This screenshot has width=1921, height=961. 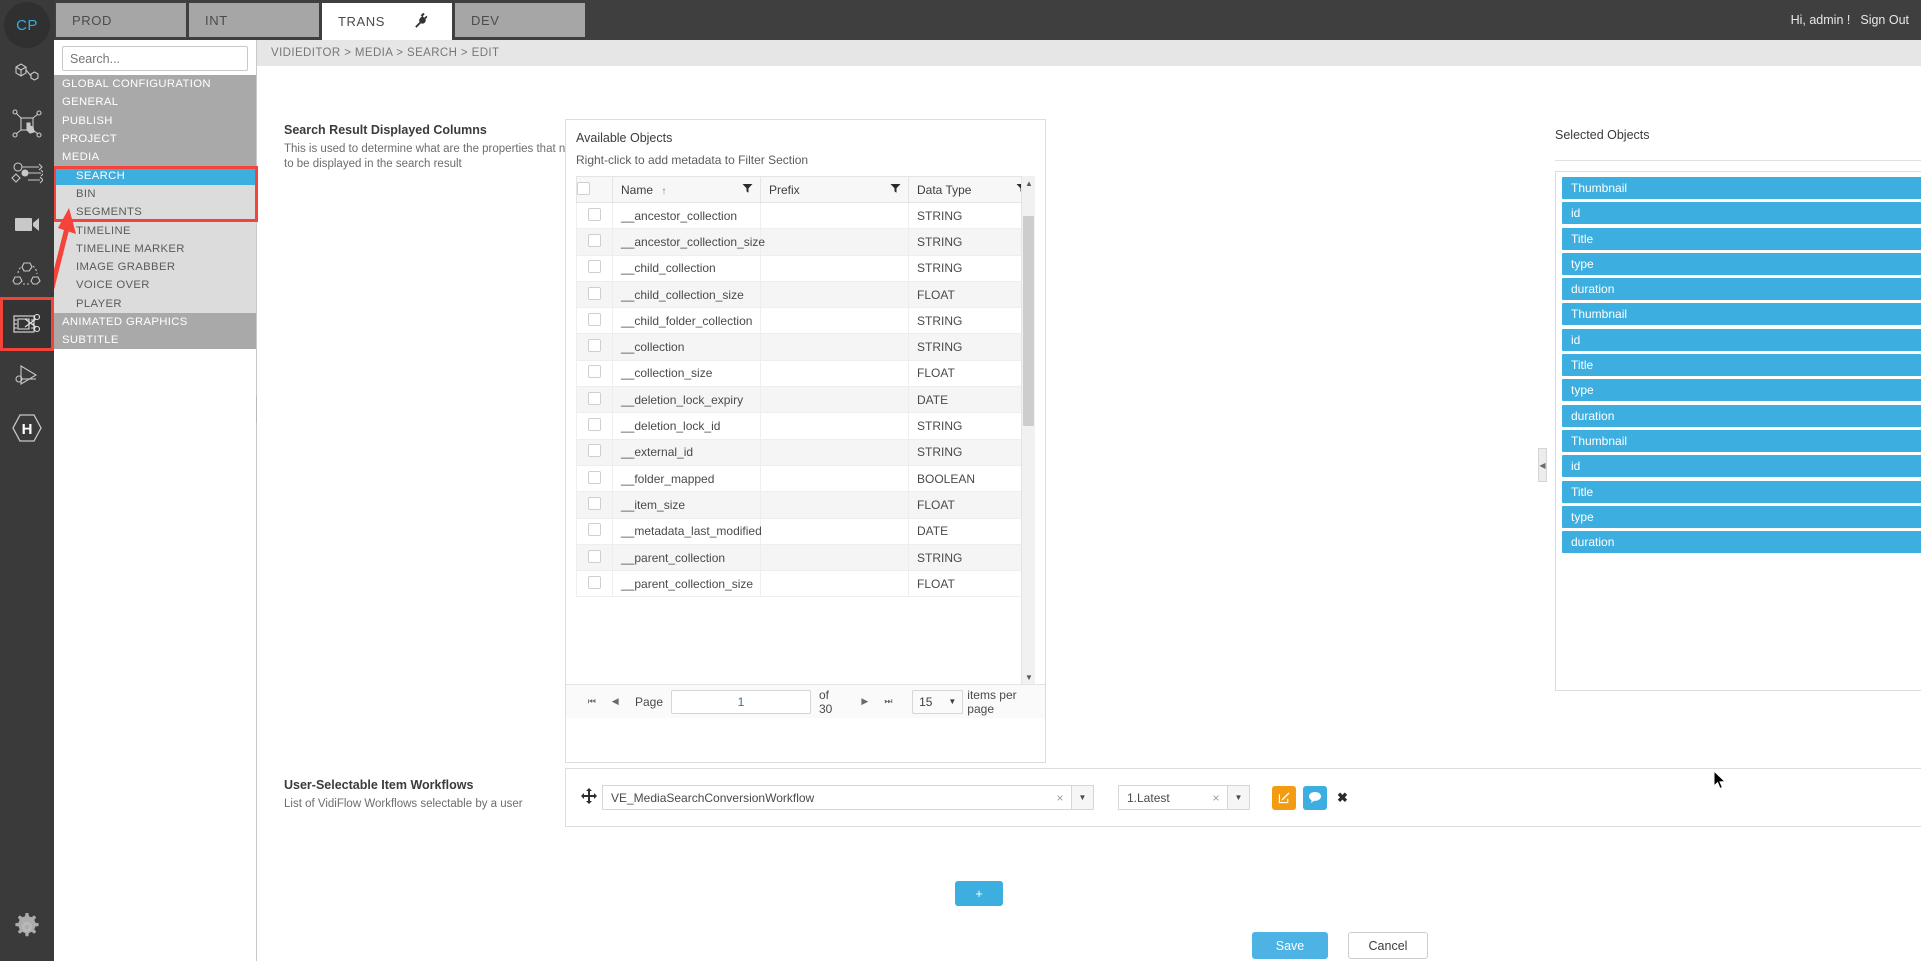 What do you see at coordinates (686, 189) in the screenshot?
I see `column-header-name: Name ↑` at bounding box center [686, 189].